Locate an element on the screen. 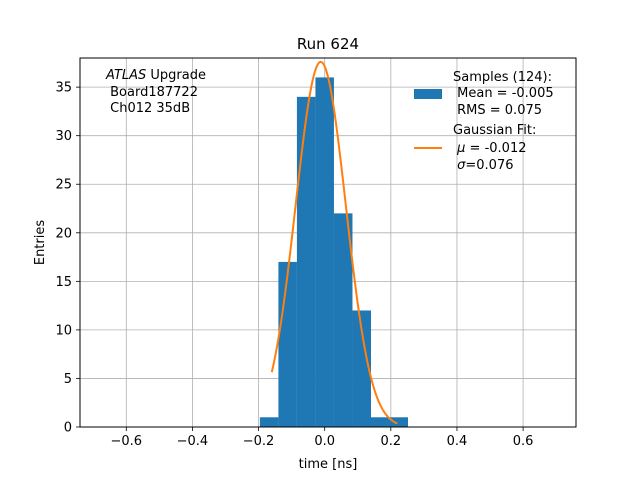  legend-fit-line-3: σ=0.076 is located at coordinates (483, 165).